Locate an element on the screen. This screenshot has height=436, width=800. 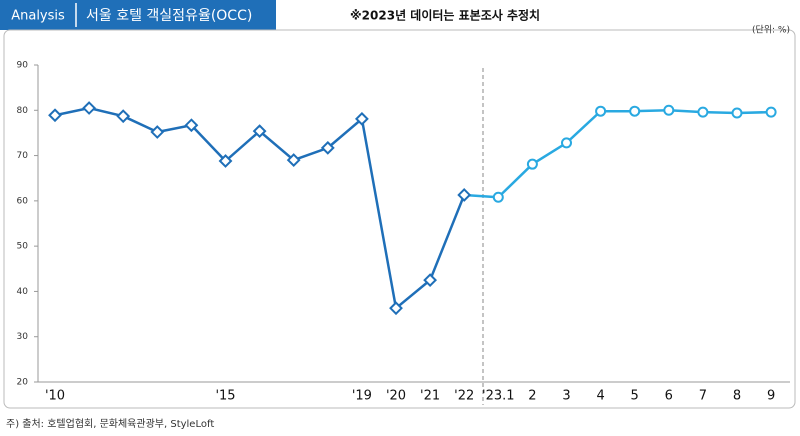
x-tick-label: 4 is located at coordinates (600, 396).